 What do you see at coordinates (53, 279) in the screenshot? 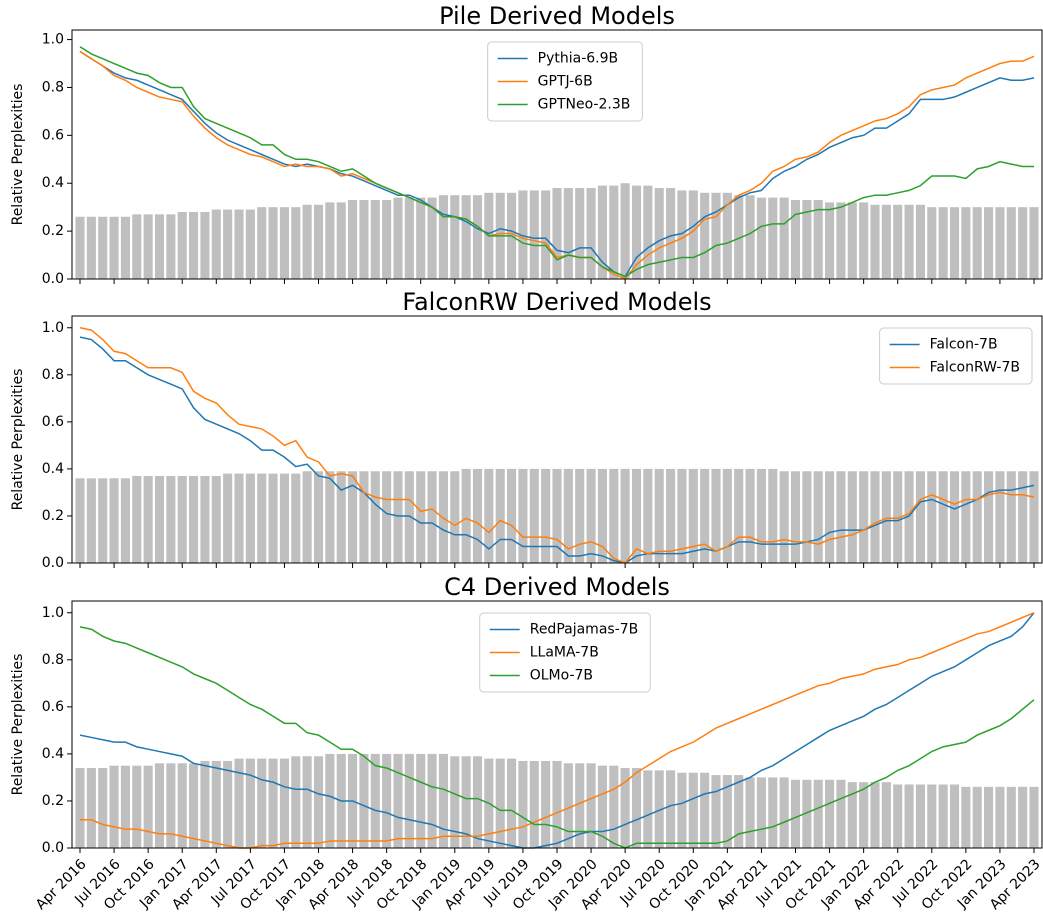
I see `y-tick-label: 0.0` at bounding box center [53, 279].